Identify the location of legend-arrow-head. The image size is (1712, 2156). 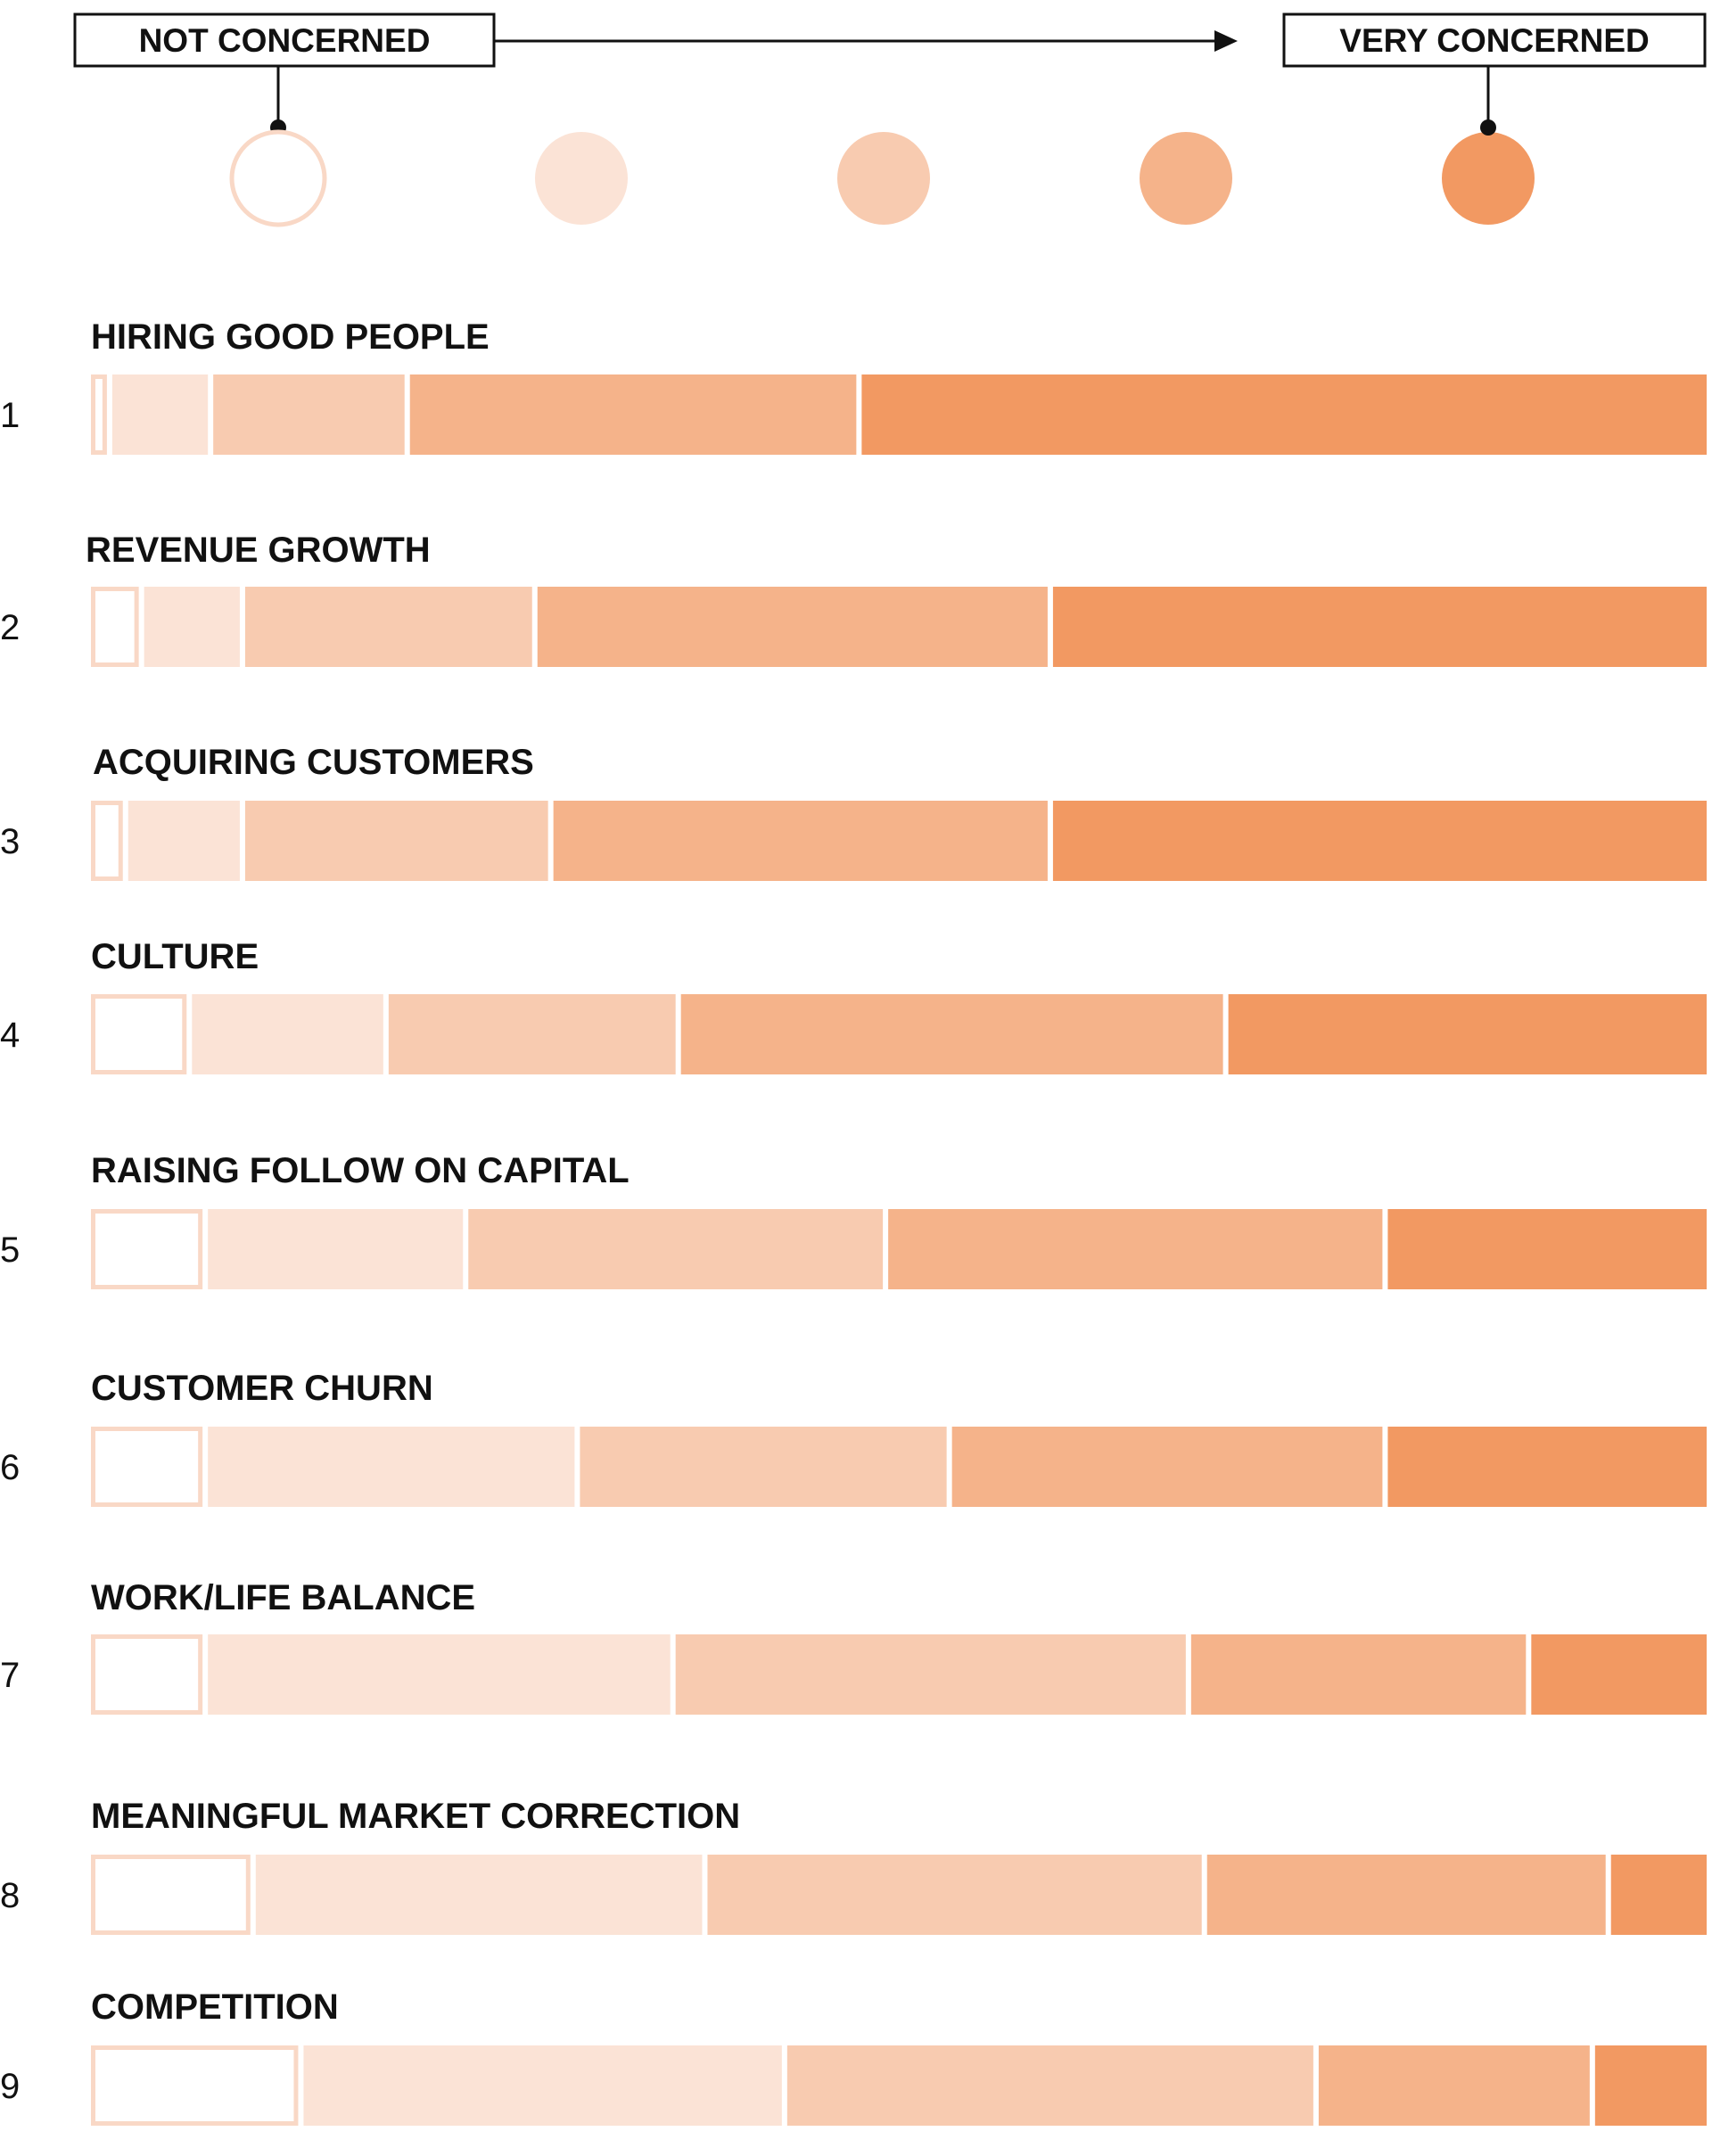
(1226, 41).